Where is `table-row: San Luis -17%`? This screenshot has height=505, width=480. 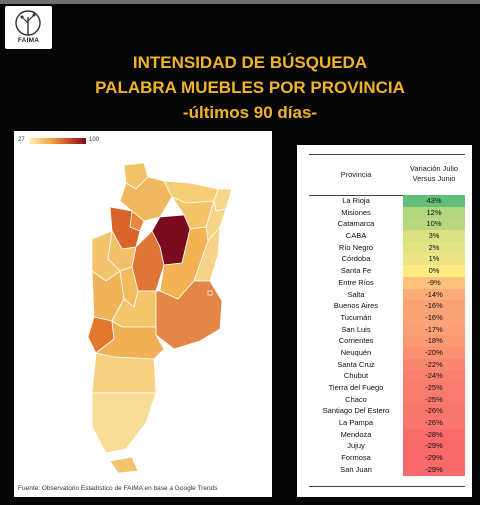 table-row: San Luis -17% is located at coordinates (387, 329).